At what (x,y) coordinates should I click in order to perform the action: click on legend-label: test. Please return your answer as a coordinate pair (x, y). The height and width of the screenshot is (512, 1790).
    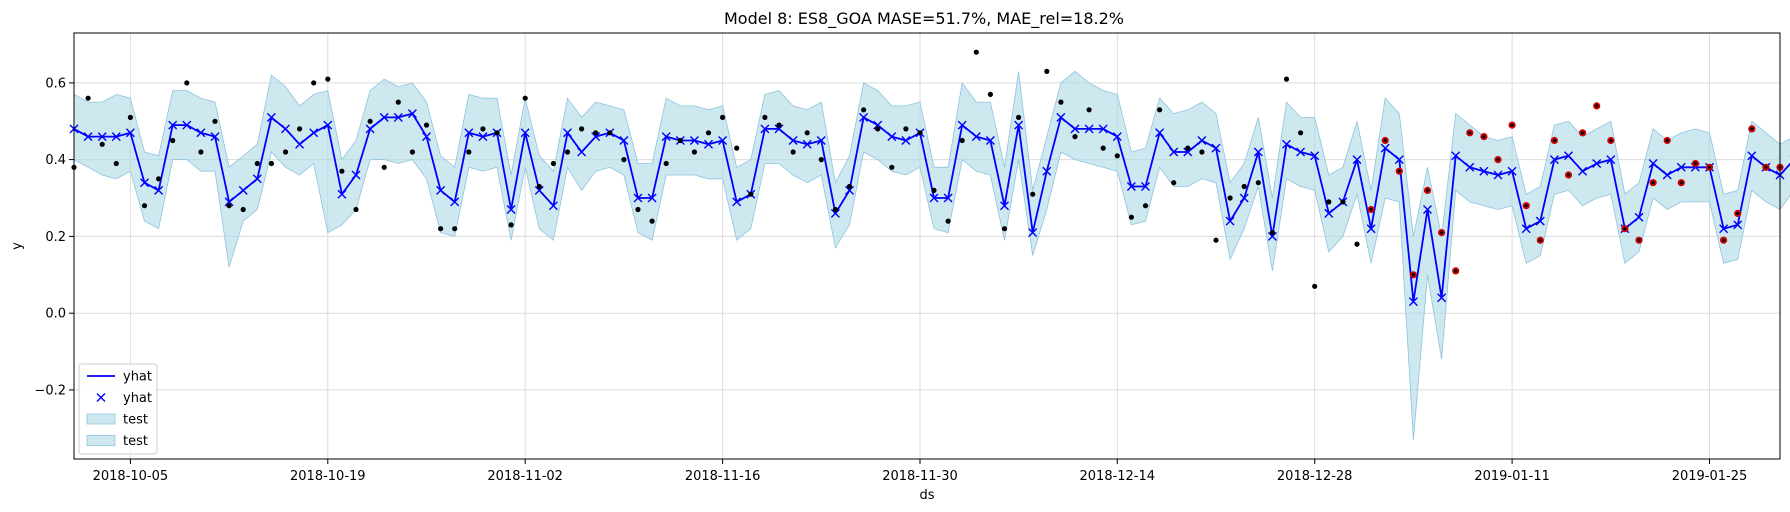
    Looking at the image, I should click on (135, 420).